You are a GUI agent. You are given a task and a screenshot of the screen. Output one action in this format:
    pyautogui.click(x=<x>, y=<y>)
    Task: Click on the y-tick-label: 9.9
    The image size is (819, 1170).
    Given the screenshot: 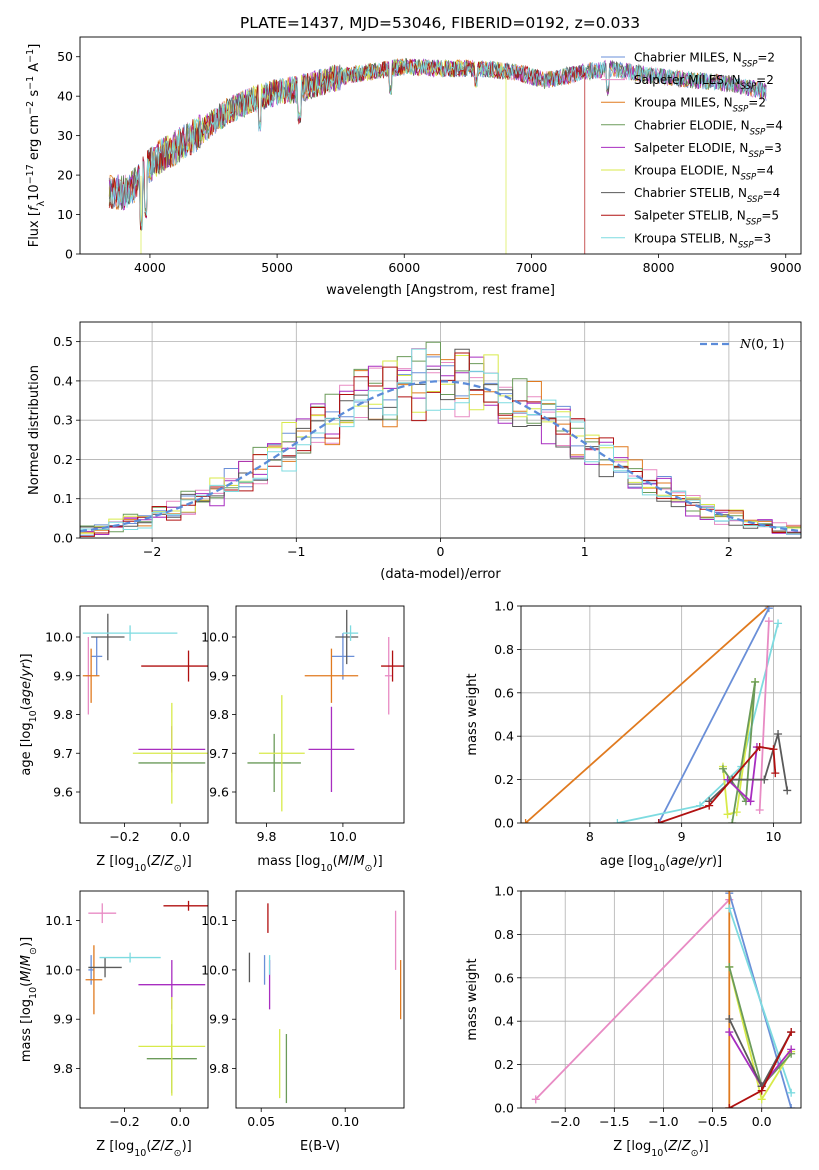 What is the action you would take?
    pyautogui.click(x=63, y=1019)
    